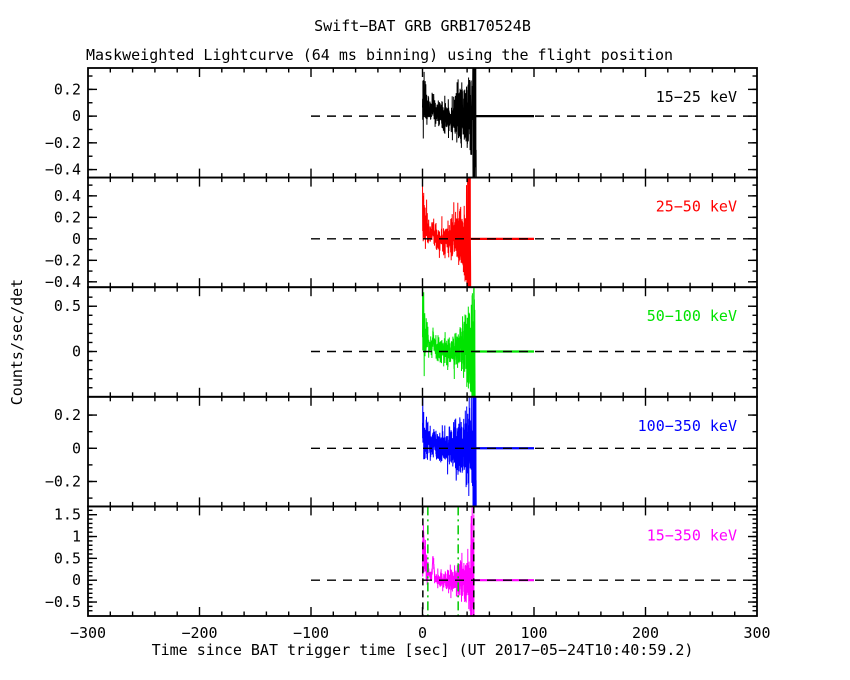  Describe the element at coordinates (199, 633) in the screenshot. I see `x-tick-label: −200` at that location.